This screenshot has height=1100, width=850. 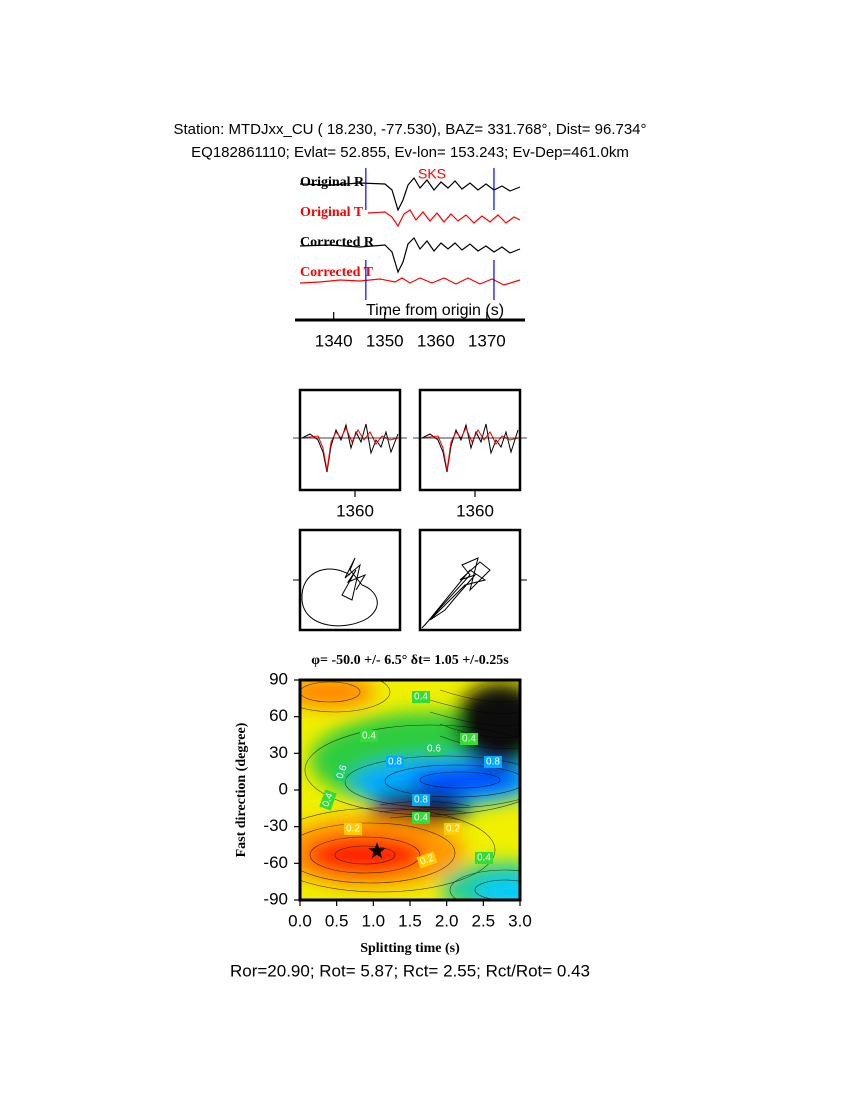 What do you see at coordinates (332, 182) in the screenshot?
I see `trace-label: Original R` at bounding box center [332, 182].